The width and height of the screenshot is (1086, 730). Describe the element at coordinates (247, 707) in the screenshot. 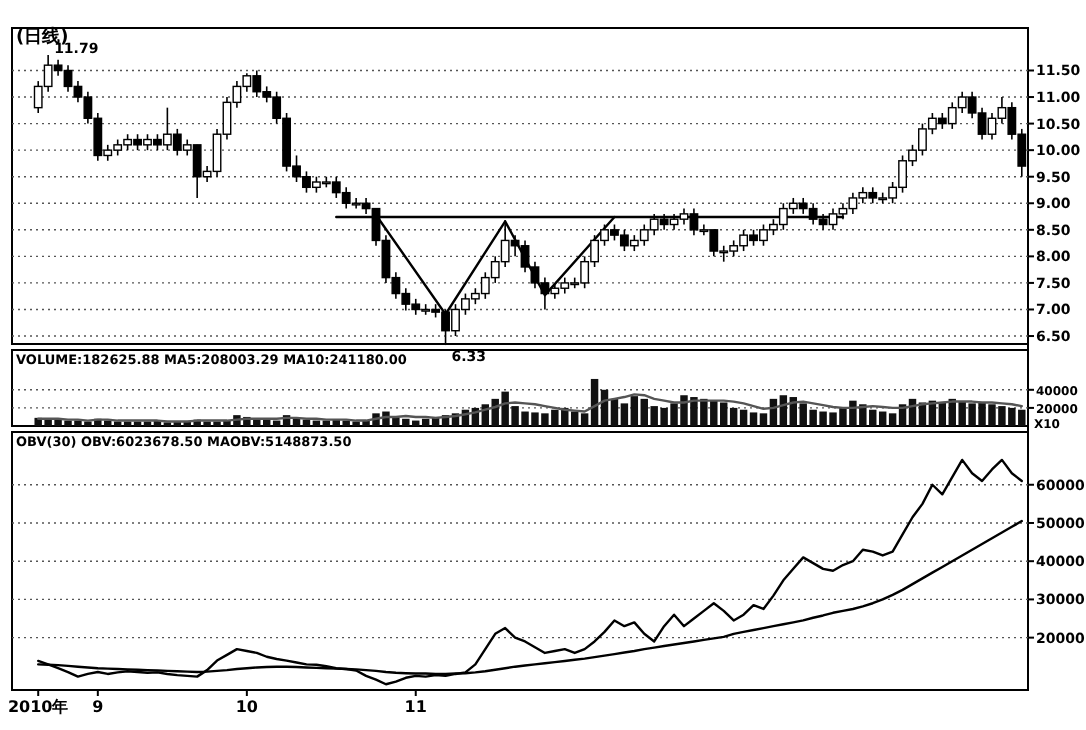

I see `x-tick-label: 10` at that location.